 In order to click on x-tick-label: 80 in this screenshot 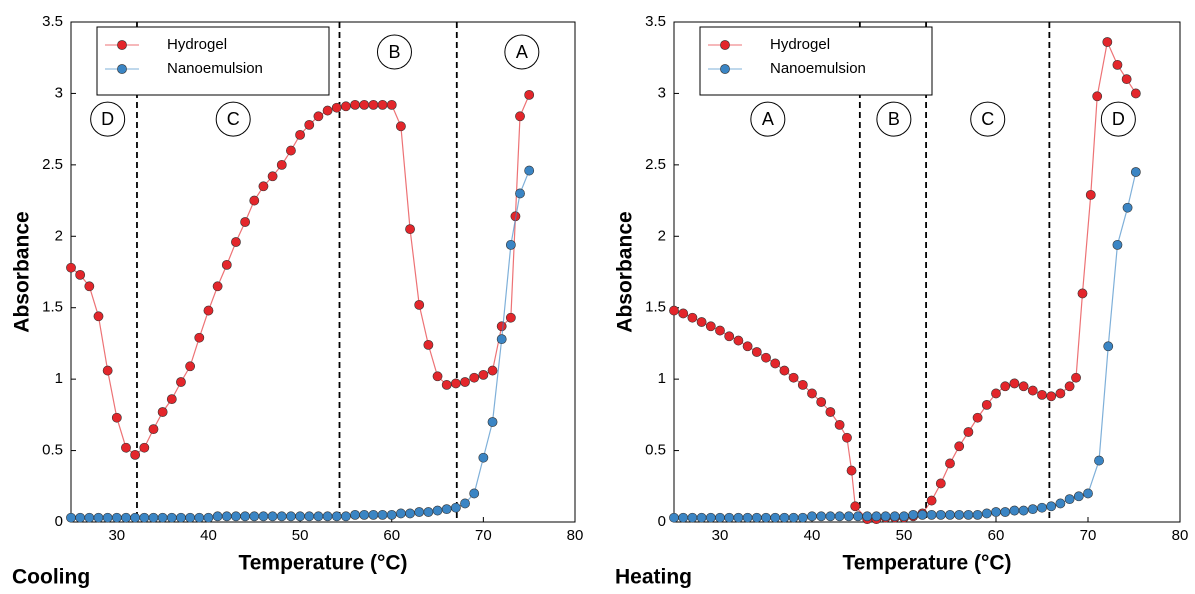, I will do `click(1180, 535)`.